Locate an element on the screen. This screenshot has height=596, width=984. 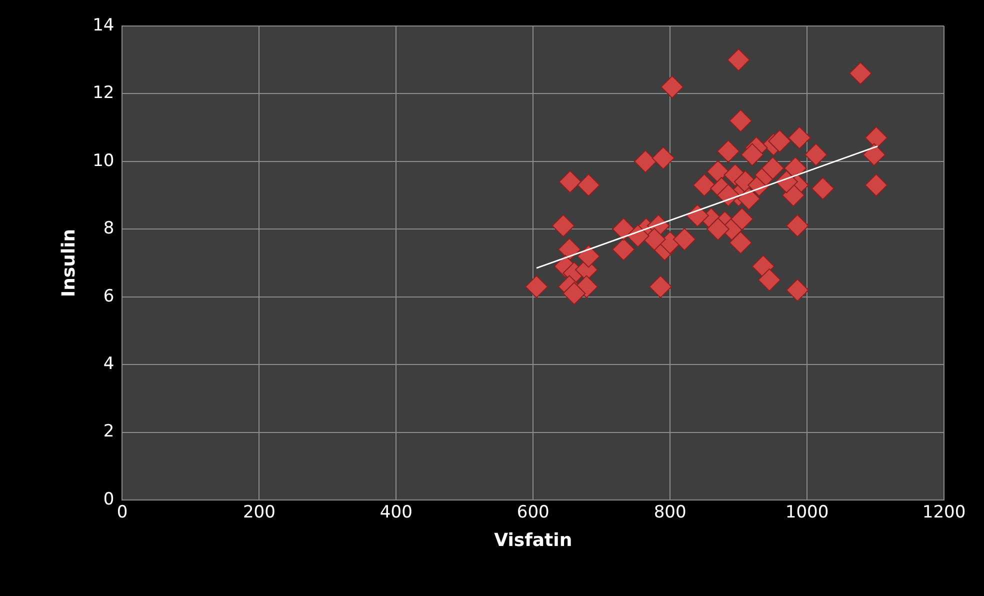
x-tick-label: 1000 is located at coordinates (807, 512).